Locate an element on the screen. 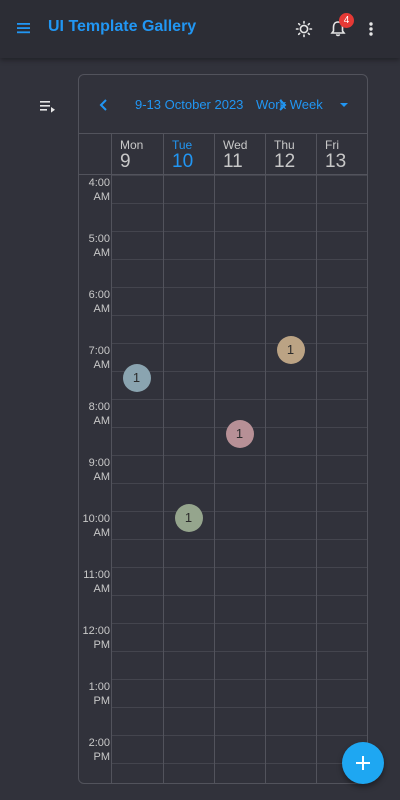 This screenshot has height=800, width=400. time-label: 9:00 AM is located at coordinates (94, 470).